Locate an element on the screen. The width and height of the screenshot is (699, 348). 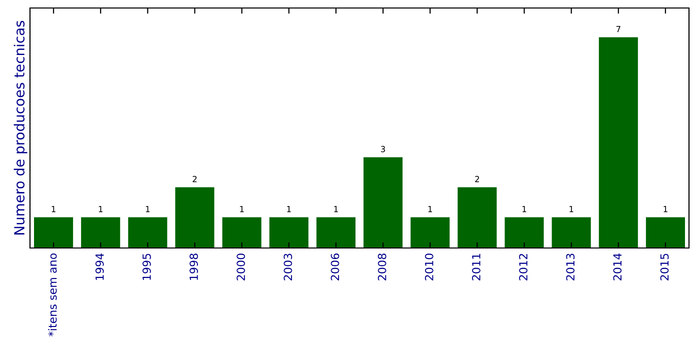
data-label: 7 is located at coordinates (618, 29).